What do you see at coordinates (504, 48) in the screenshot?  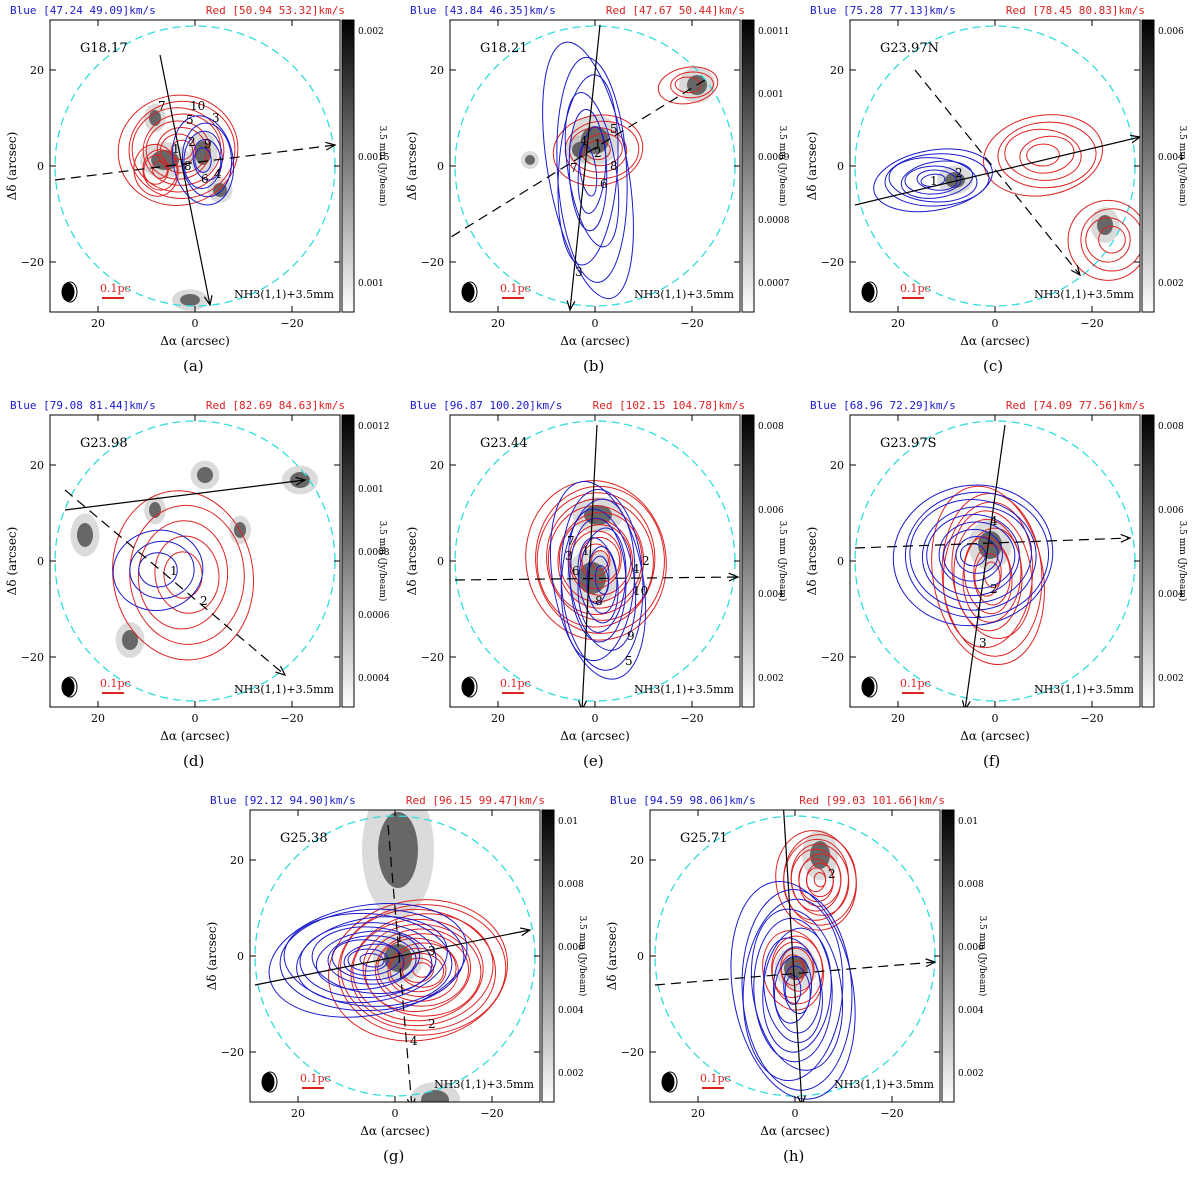 I see `source-name: G18.21` at bounding box center [504, 48].